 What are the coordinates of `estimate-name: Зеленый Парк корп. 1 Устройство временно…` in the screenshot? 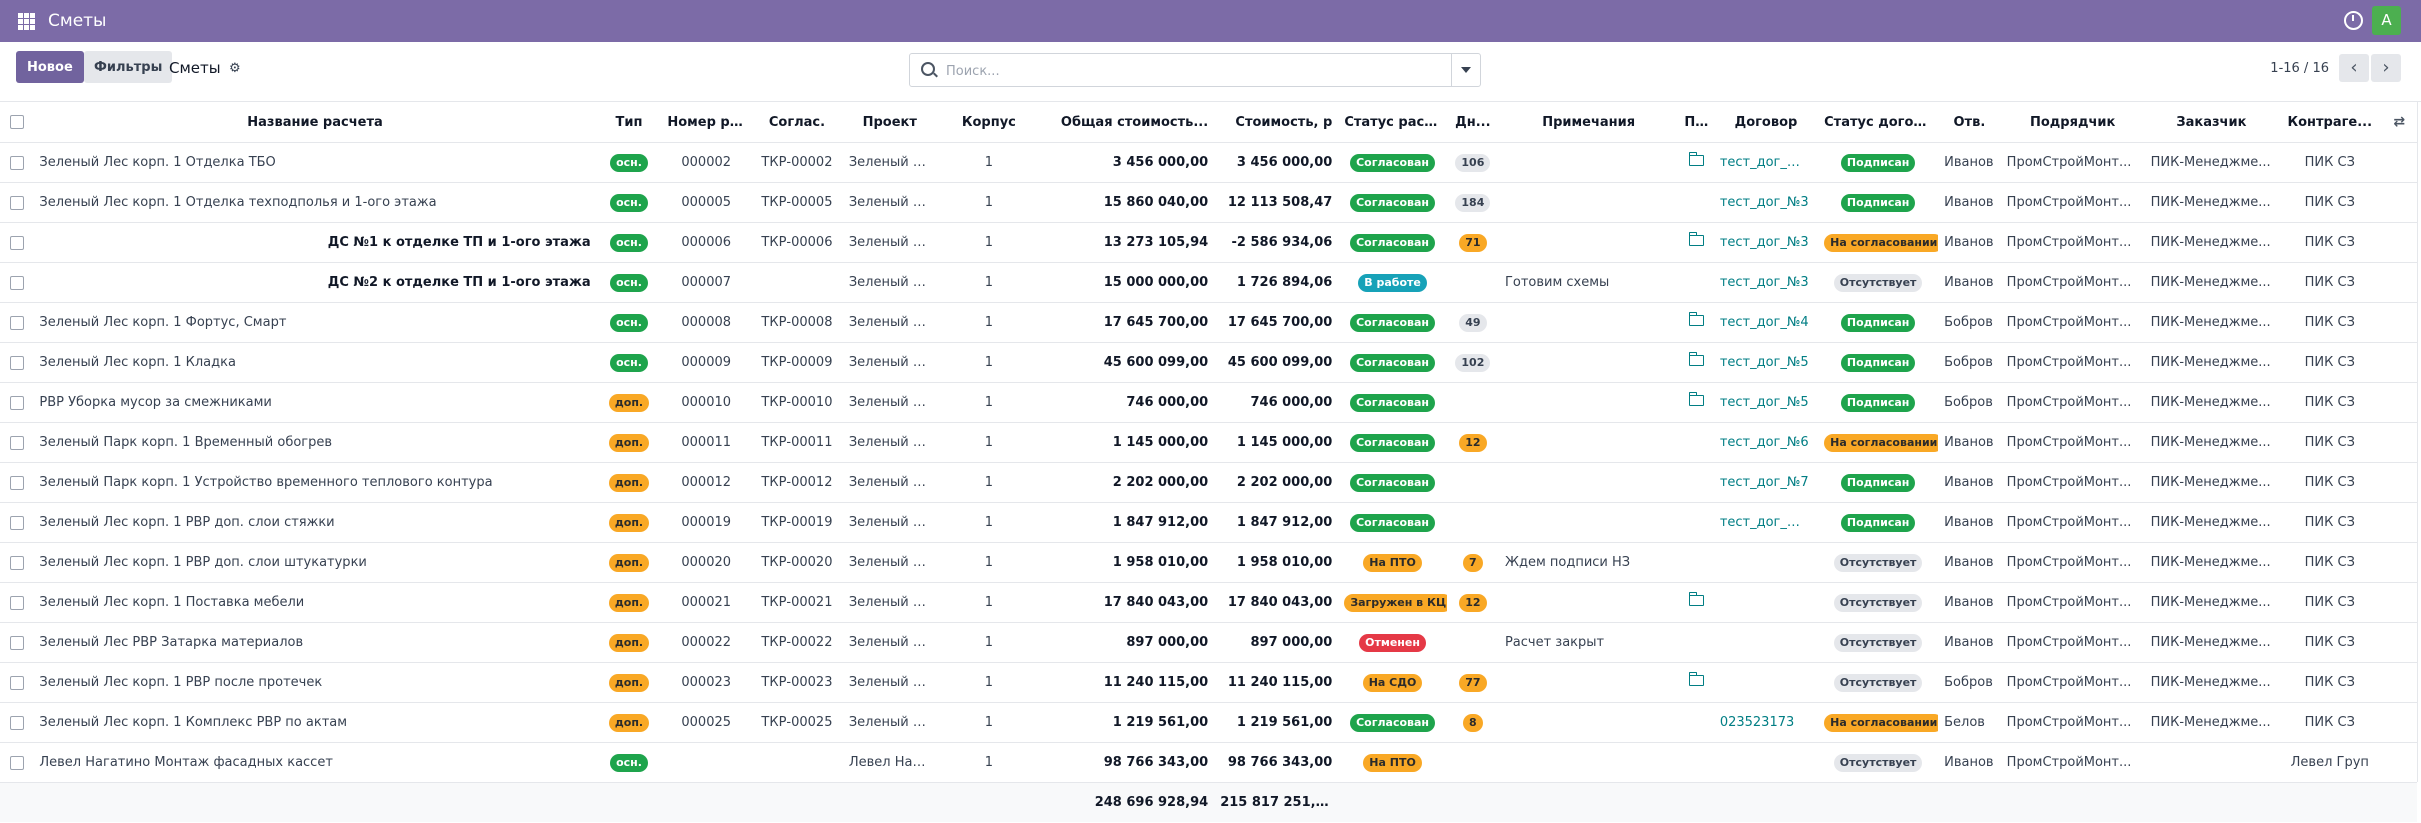 It's located at (315, 482).